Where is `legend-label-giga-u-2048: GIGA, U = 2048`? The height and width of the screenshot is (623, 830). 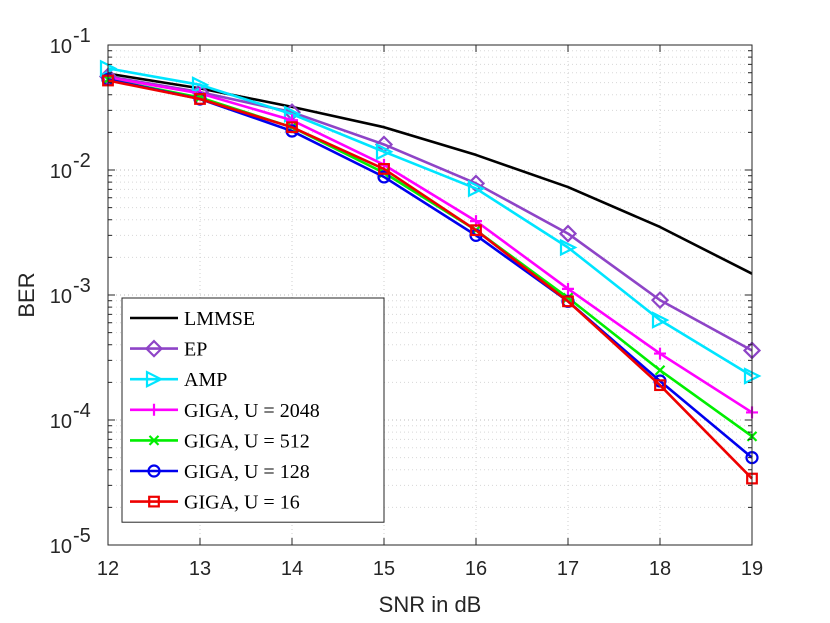 legend-label-giga-u-2048: GIGA, U = 2048 is located at coordinates (252, 411).